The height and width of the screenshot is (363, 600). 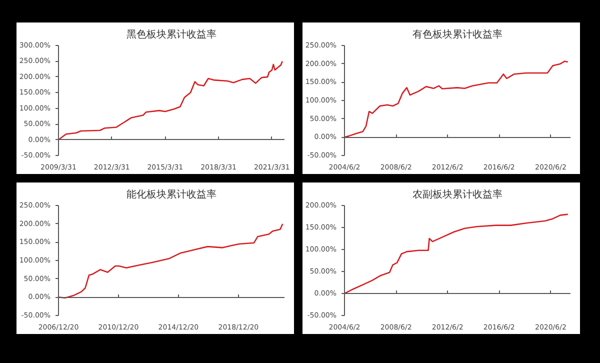 I want to click on chart-title: 农副板块累计收益率, so click(x=457, y=194).